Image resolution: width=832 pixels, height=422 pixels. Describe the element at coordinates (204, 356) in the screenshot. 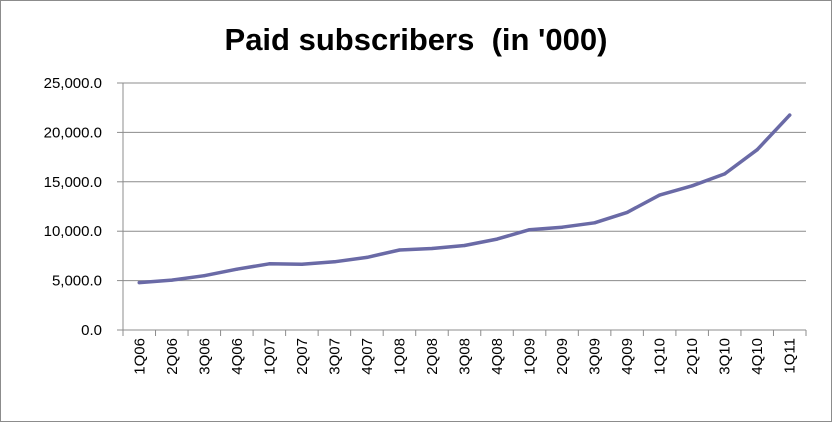

I see `x-tick-label: 3Q06` at that location.